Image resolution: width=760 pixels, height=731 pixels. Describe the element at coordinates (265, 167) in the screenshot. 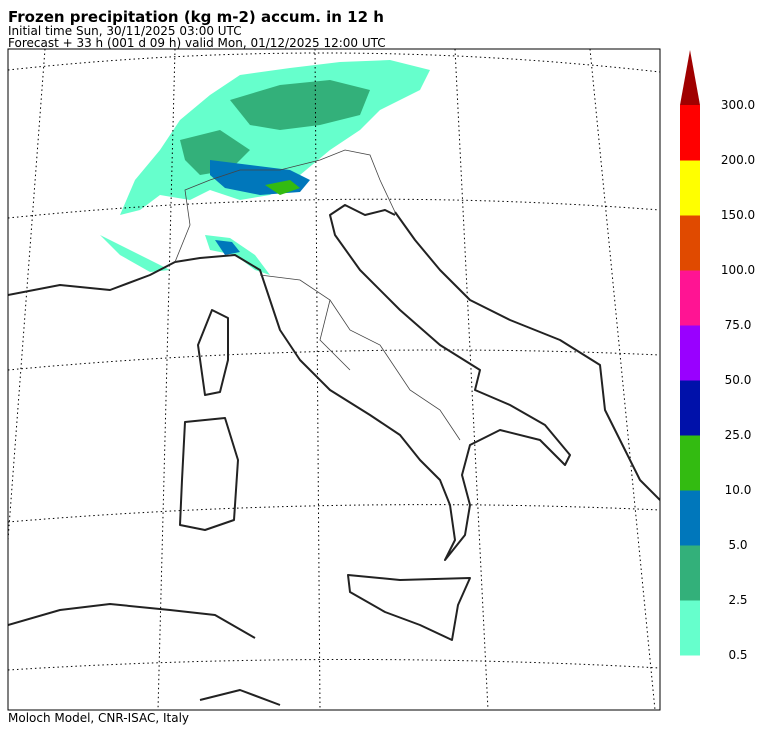

I see `precipitation-field` at that location.